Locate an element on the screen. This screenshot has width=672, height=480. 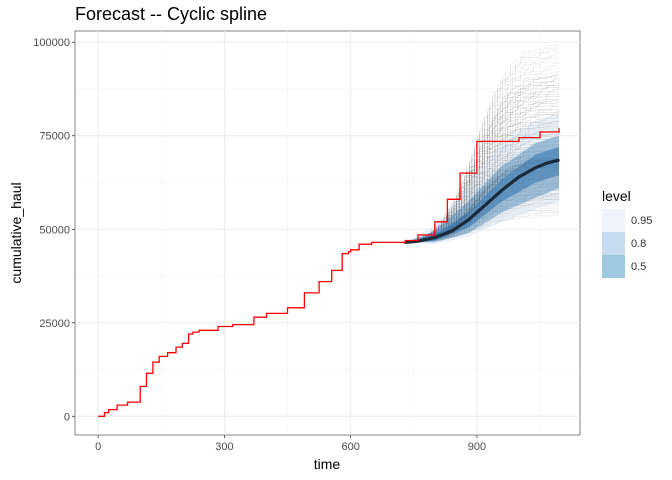
chart-title: Forecast -- Cyclic spline is located at coordinates (171, 14).